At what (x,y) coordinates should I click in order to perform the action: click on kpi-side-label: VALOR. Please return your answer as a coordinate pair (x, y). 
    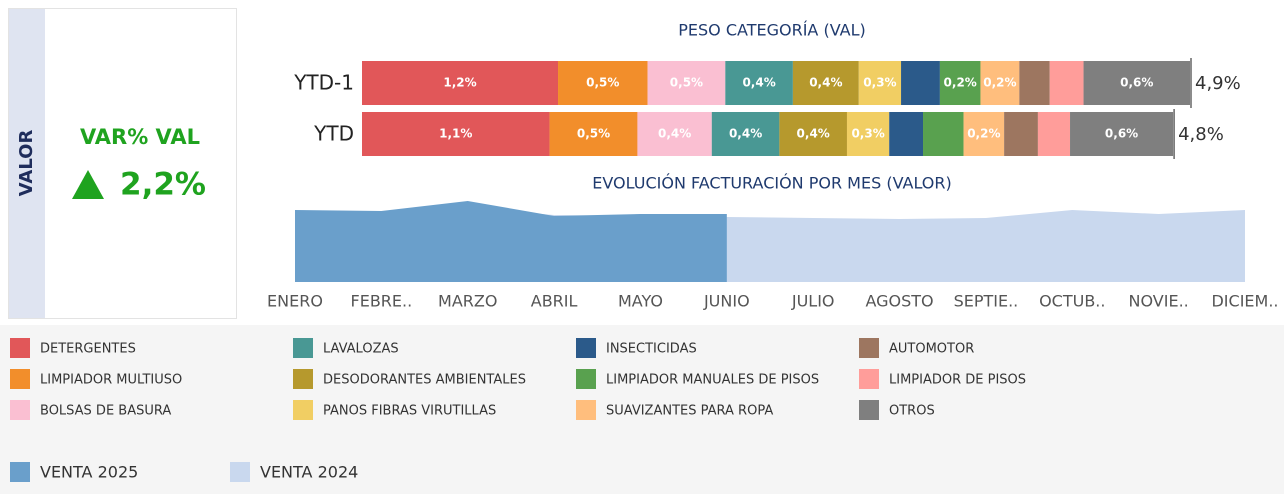
    Looking at the image, I should click on (26, 163).